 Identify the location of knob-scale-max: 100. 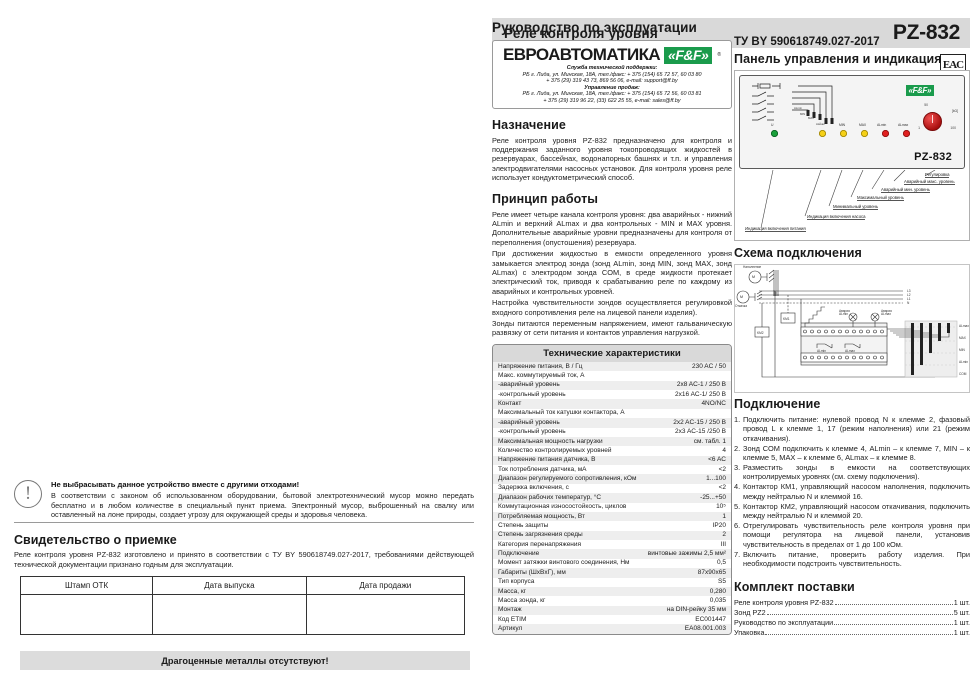
(953, 128).